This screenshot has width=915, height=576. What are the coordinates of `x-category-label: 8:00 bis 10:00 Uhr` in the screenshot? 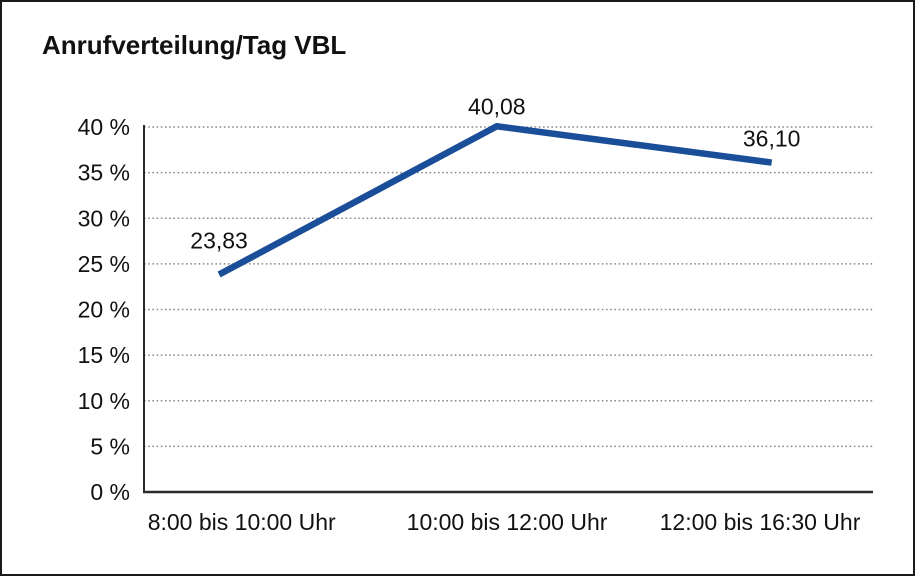 It's located at (242, 522).